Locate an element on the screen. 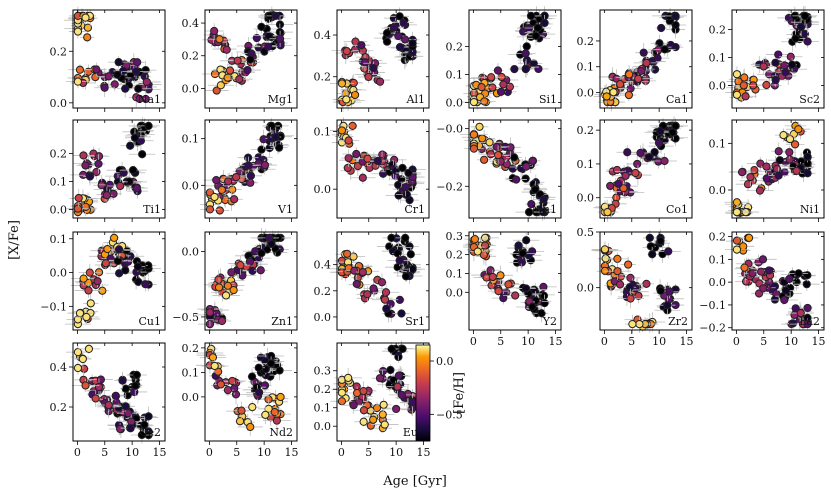 This screenshot has width=831, height=497. y-tick-label: −0.1 is located at coordinates (53, 306).